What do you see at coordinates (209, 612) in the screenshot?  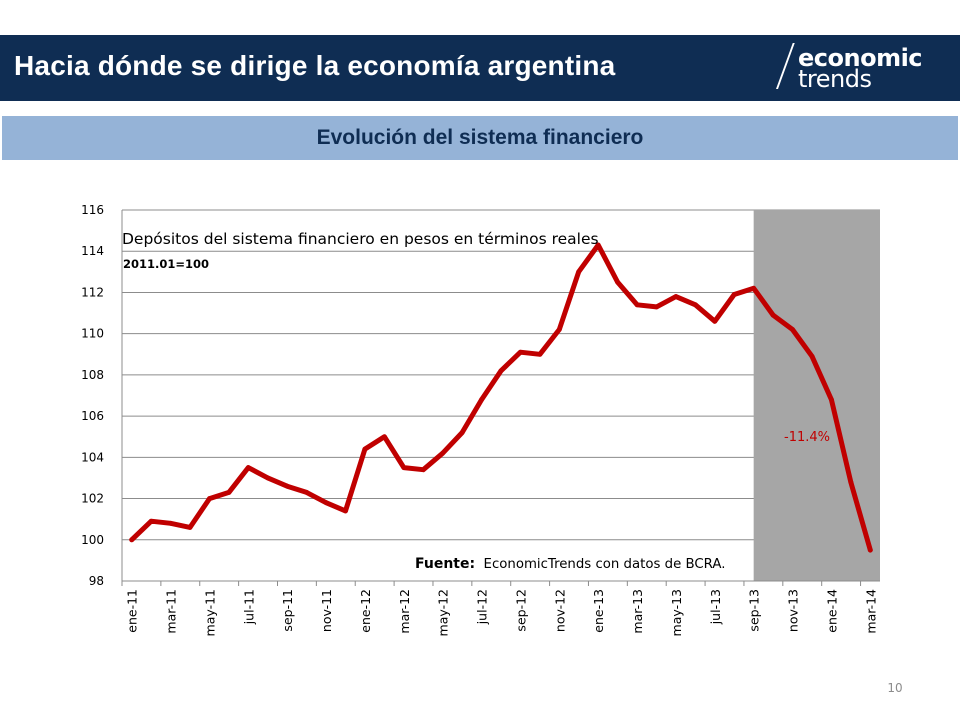 I see `x-tick-label: may-11` at bounding box center [209, 612].